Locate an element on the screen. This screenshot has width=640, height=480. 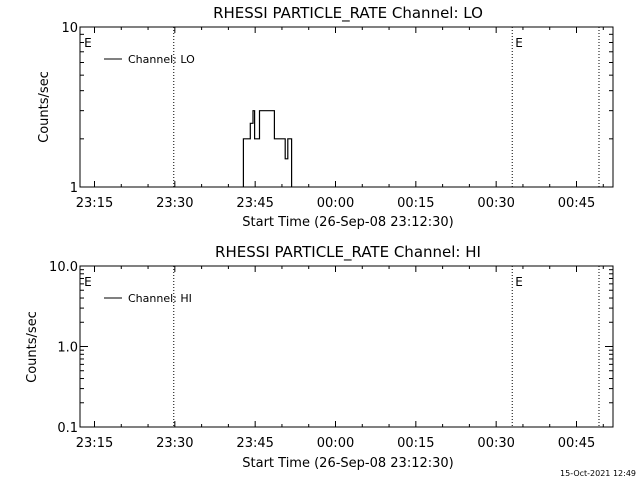
hi-x-tick-label: 00:15 is located at coordinates (415, 443).